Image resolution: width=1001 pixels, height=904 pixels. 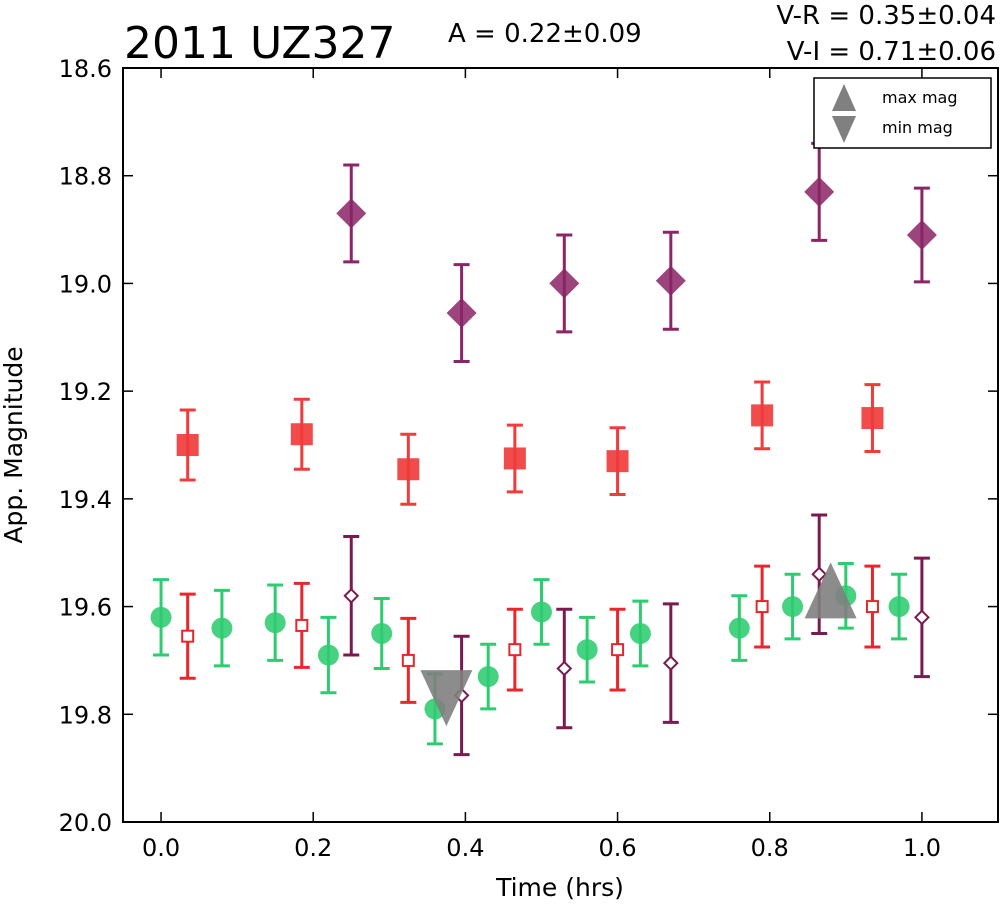 What do you see at coordinates (830, 590) in the screenshot?
I see `max-mag-marker` at bounding box center [830, 590].